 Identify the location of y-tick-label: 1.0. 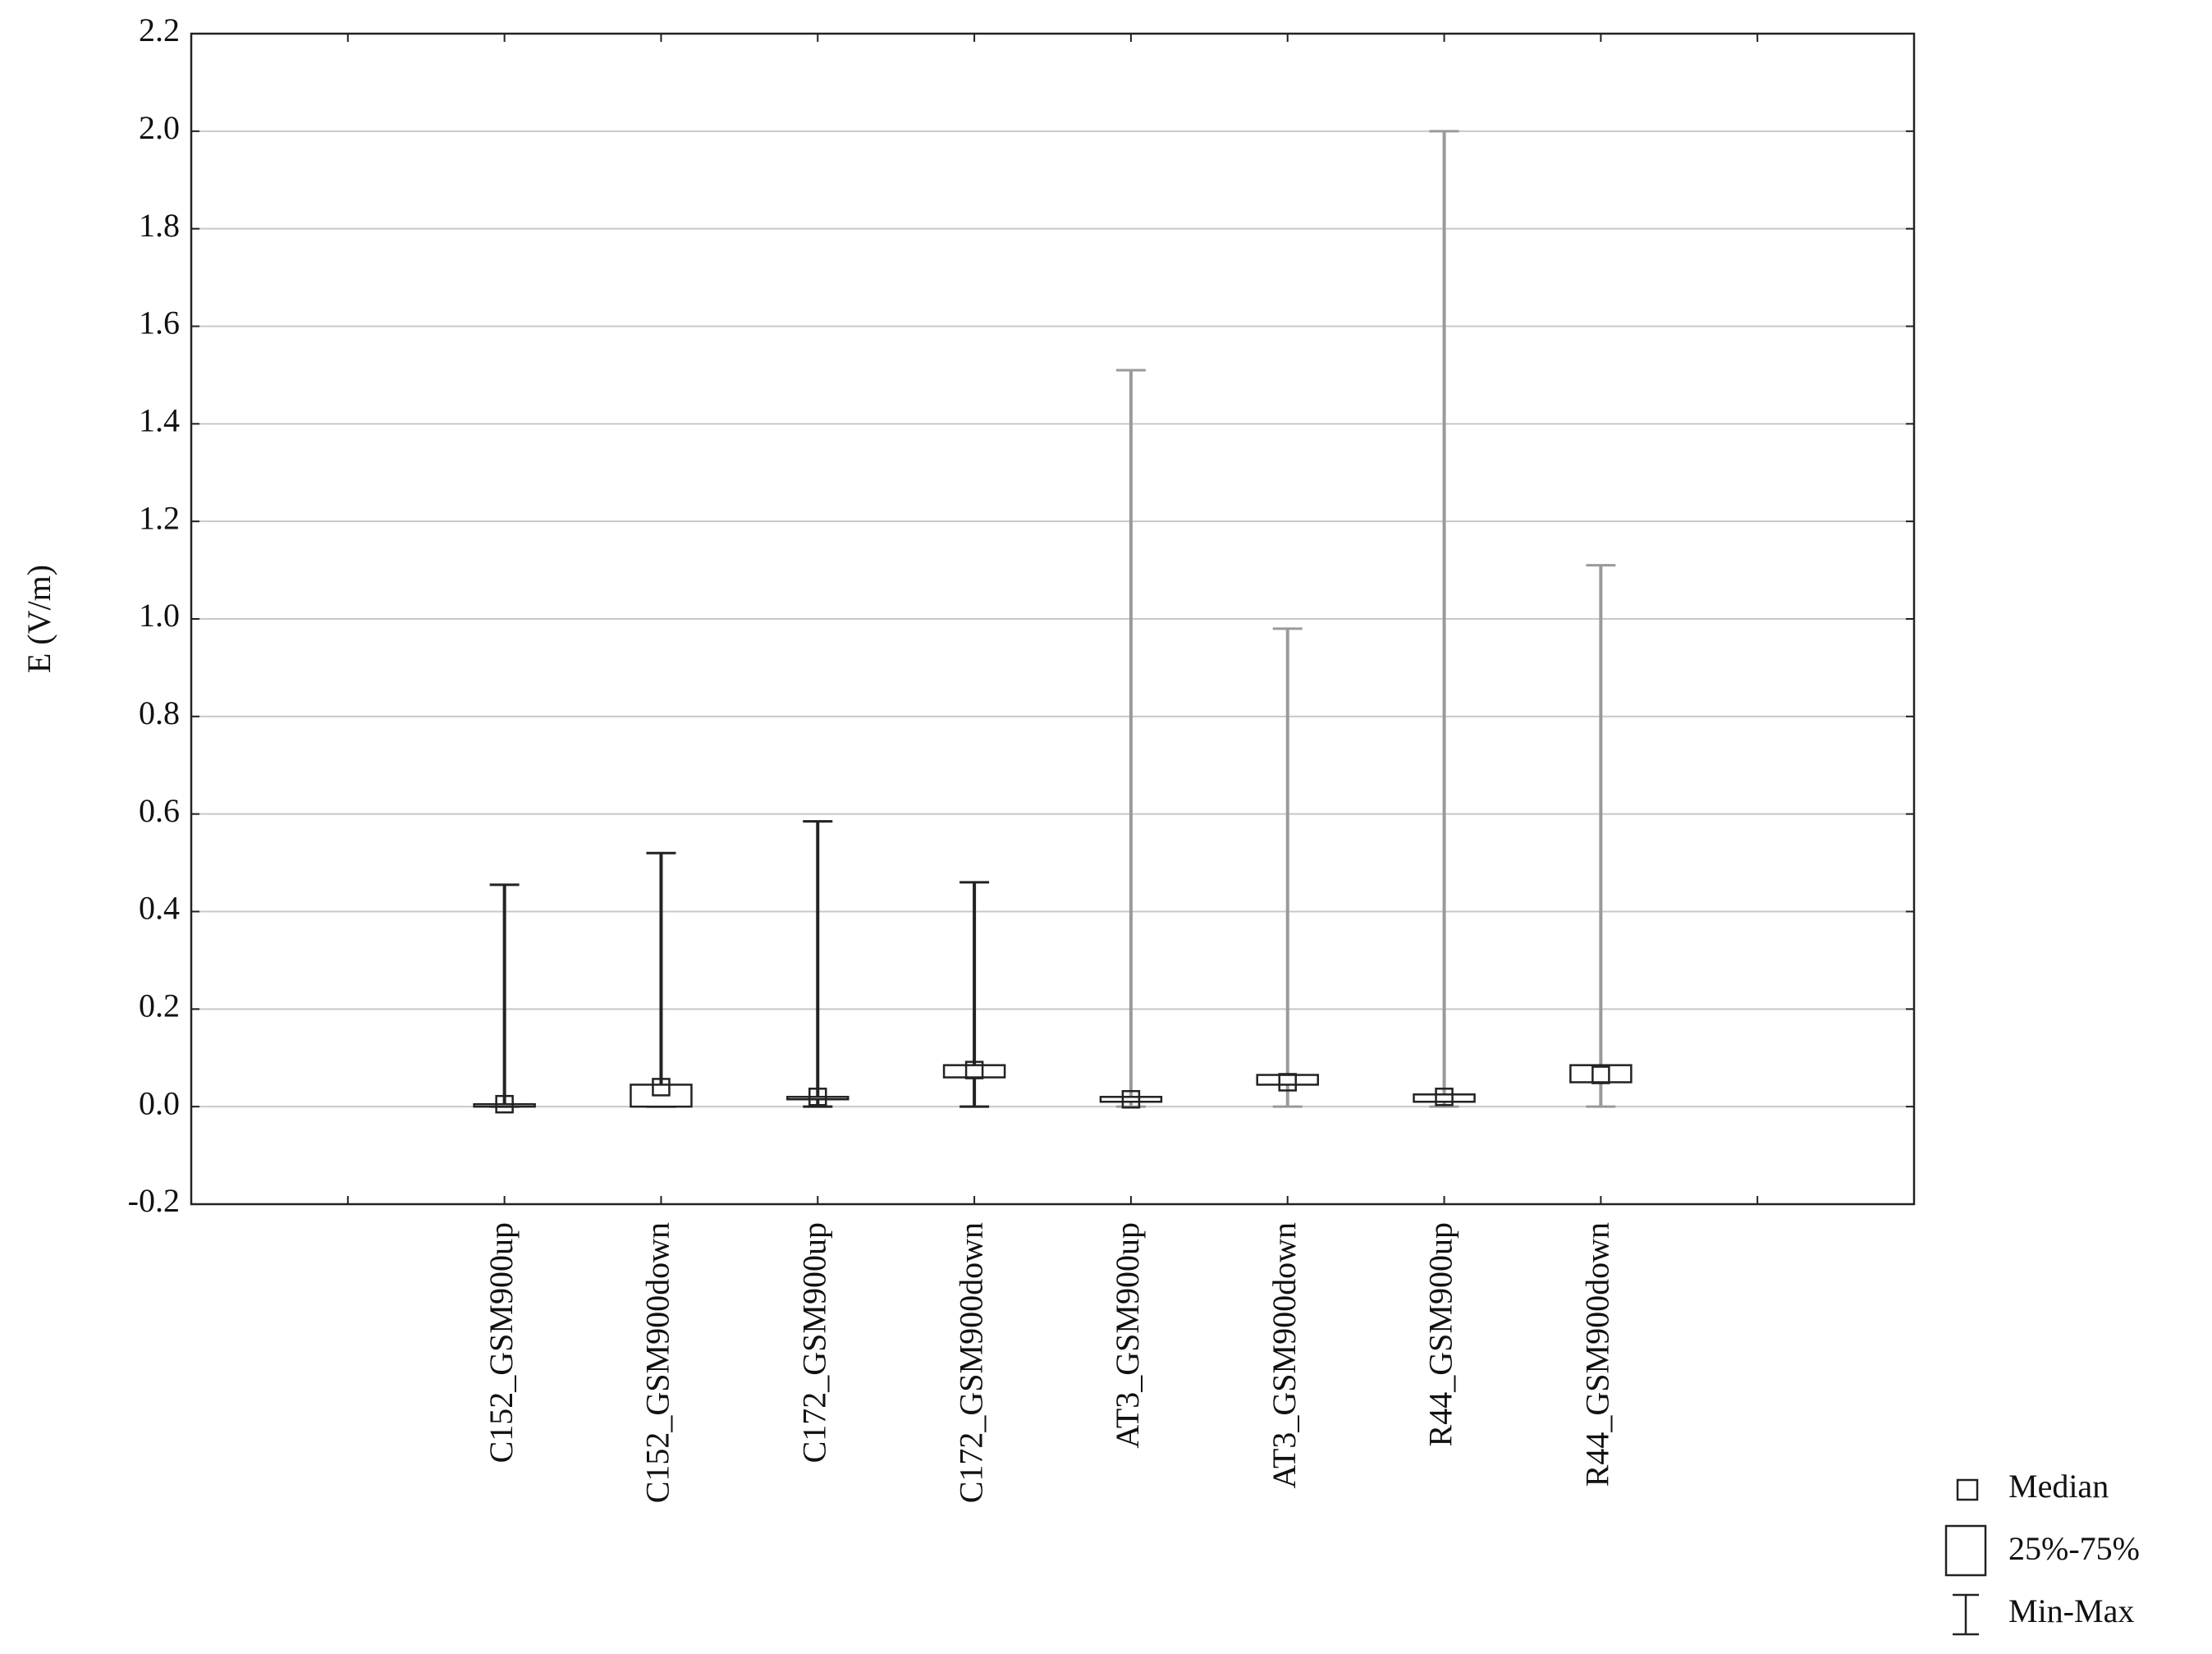
(159, 615).